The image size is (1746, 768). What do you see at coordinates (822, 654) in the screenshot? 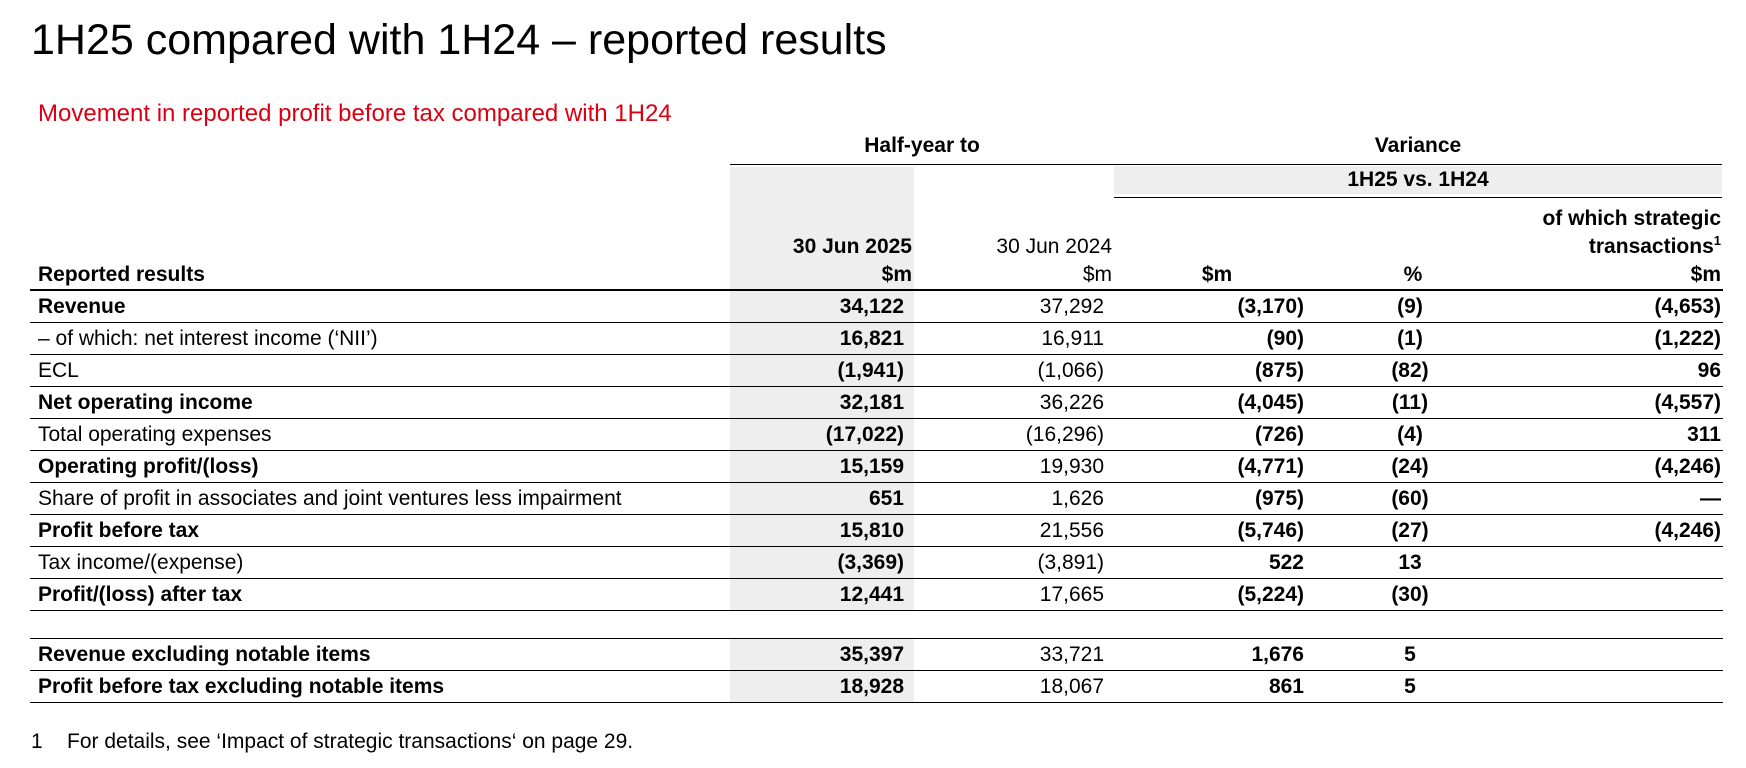
I see `value-2025: 35,397` at bounding box center [822, 654].